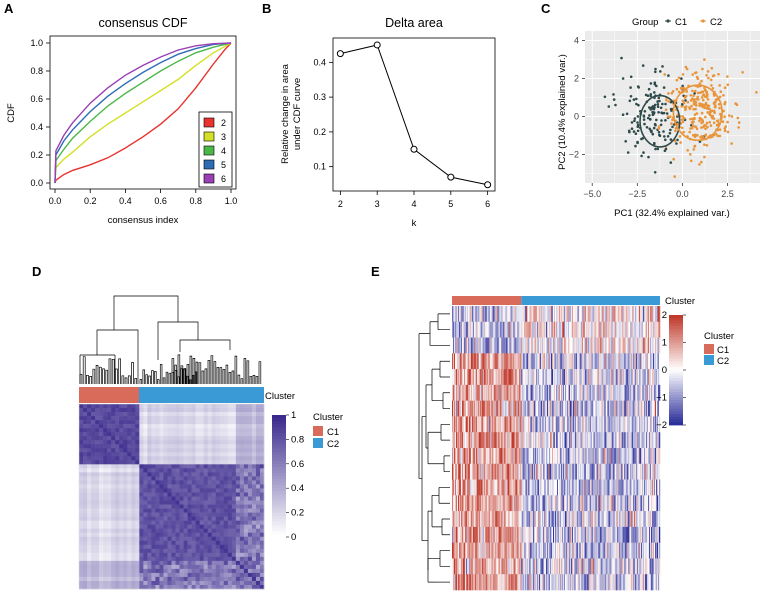 The width and height of the screenshot is (765, 594). I want to click on chart-c-legend-dot-C1, so click(668, 21).